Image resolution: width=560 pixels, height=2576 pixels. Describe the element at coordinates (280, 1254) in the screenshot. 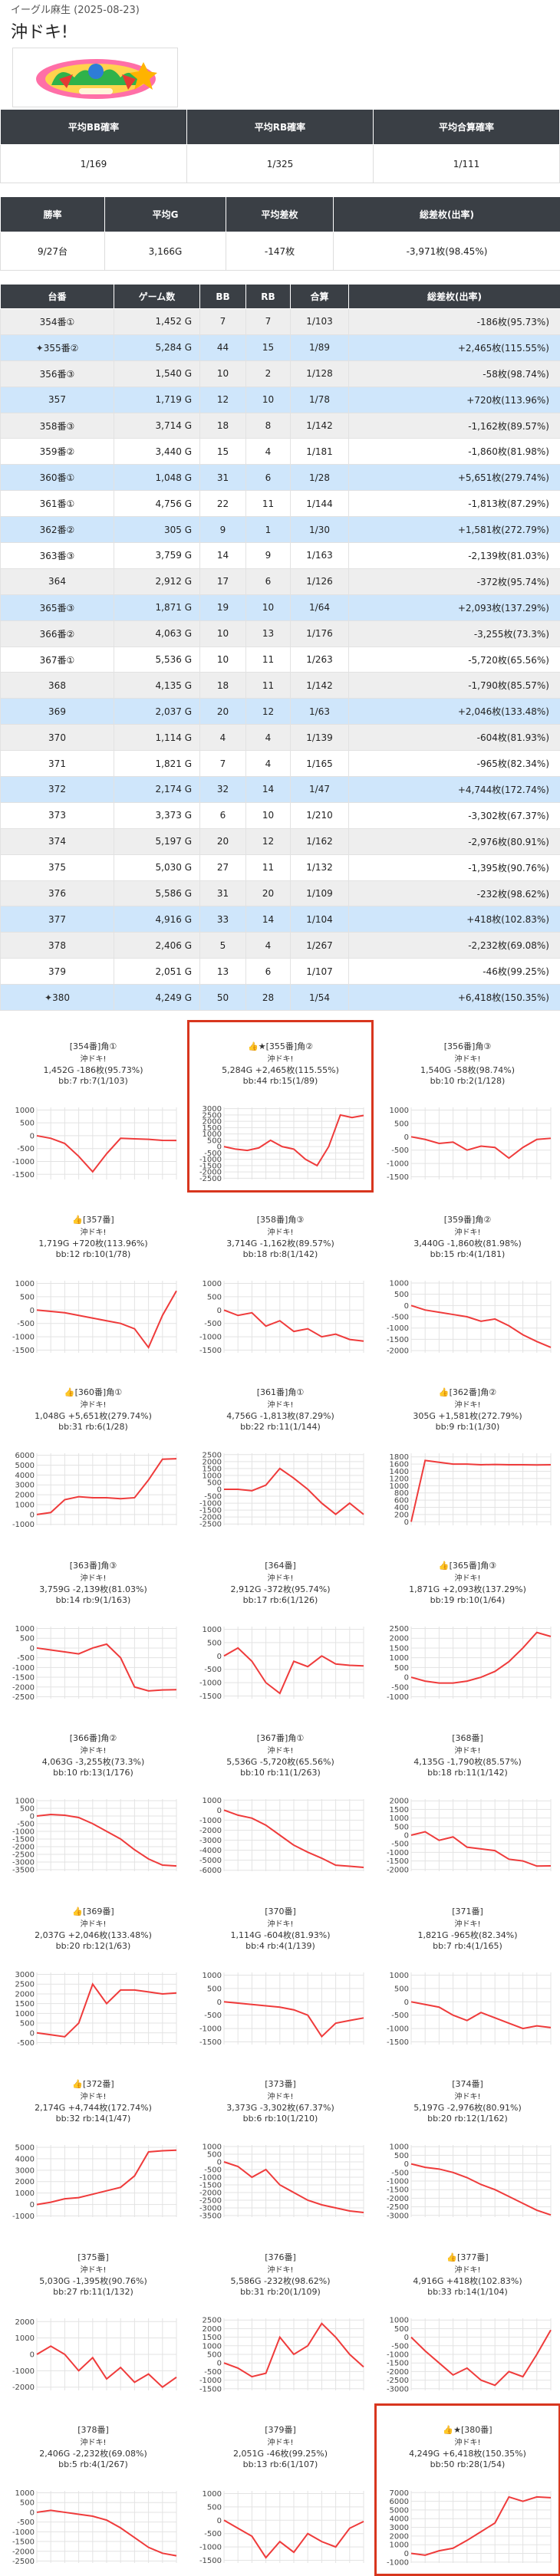

I see `card-bb-rb: bb:18 rb:8(1/142)` at that location.